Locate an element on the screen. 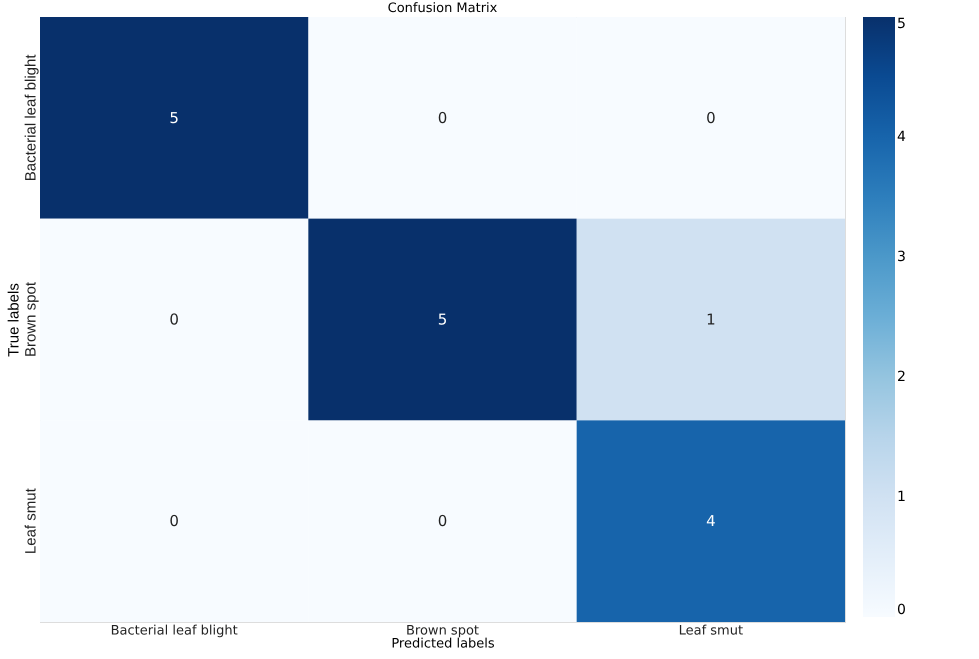 The height and width of the screenshot is (659, 979). x-tick-label: Brown spot is located at coordinates (443, 631).